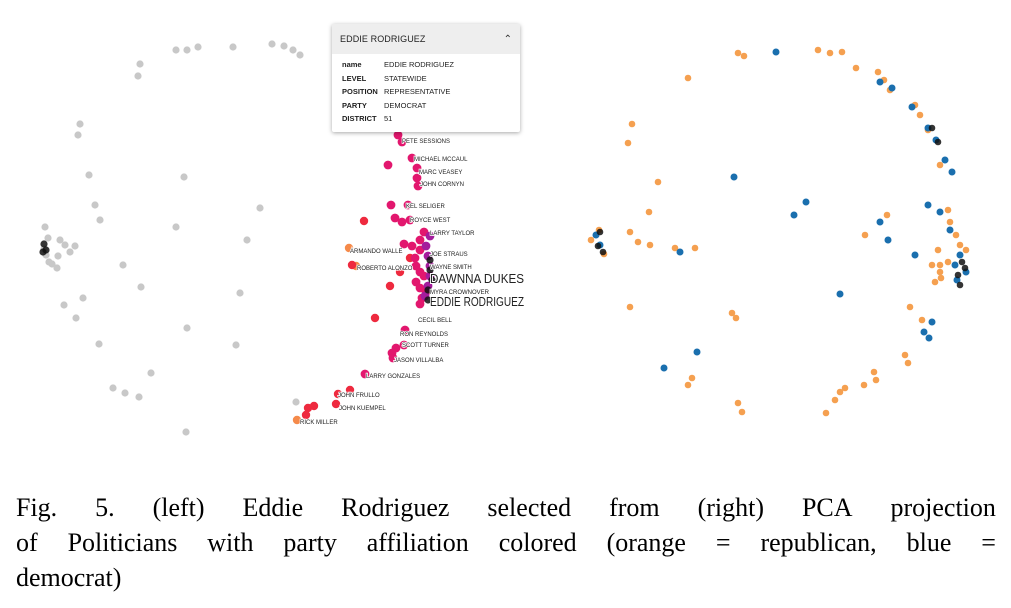 The width and height of the screenshot is (1011, 608). What do you see at coordinates (426, 39) in the screenshot?
I see `detail-card-header: EDDIE RODRIGUEZ ⌃` at bounding box center [426, 39].